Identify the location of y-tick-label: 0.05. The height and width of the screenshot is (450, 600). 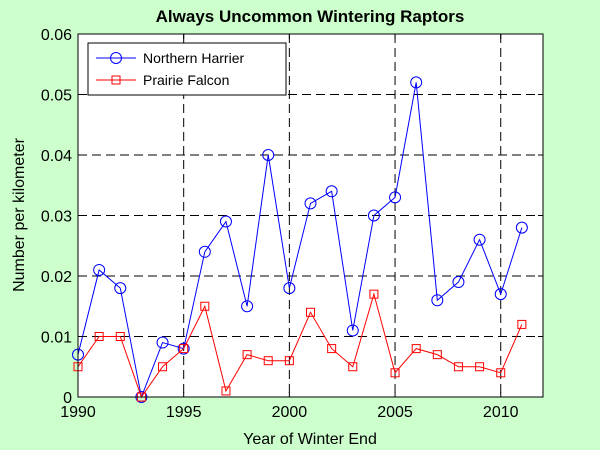
(56, 96).